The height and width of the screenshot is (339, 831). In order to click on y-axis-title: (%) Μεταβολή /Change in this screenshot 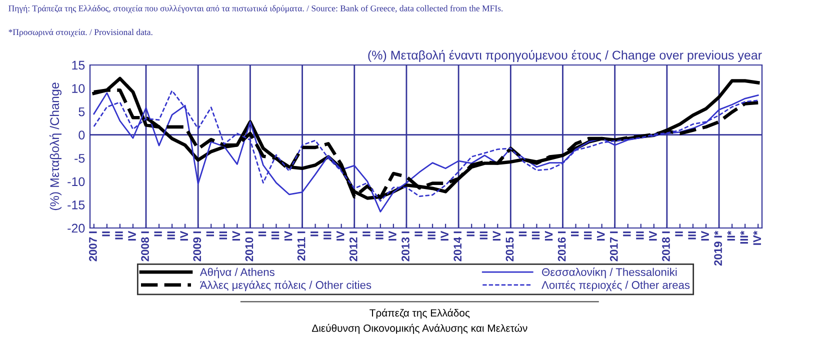, I will do `click(56, 146)`.